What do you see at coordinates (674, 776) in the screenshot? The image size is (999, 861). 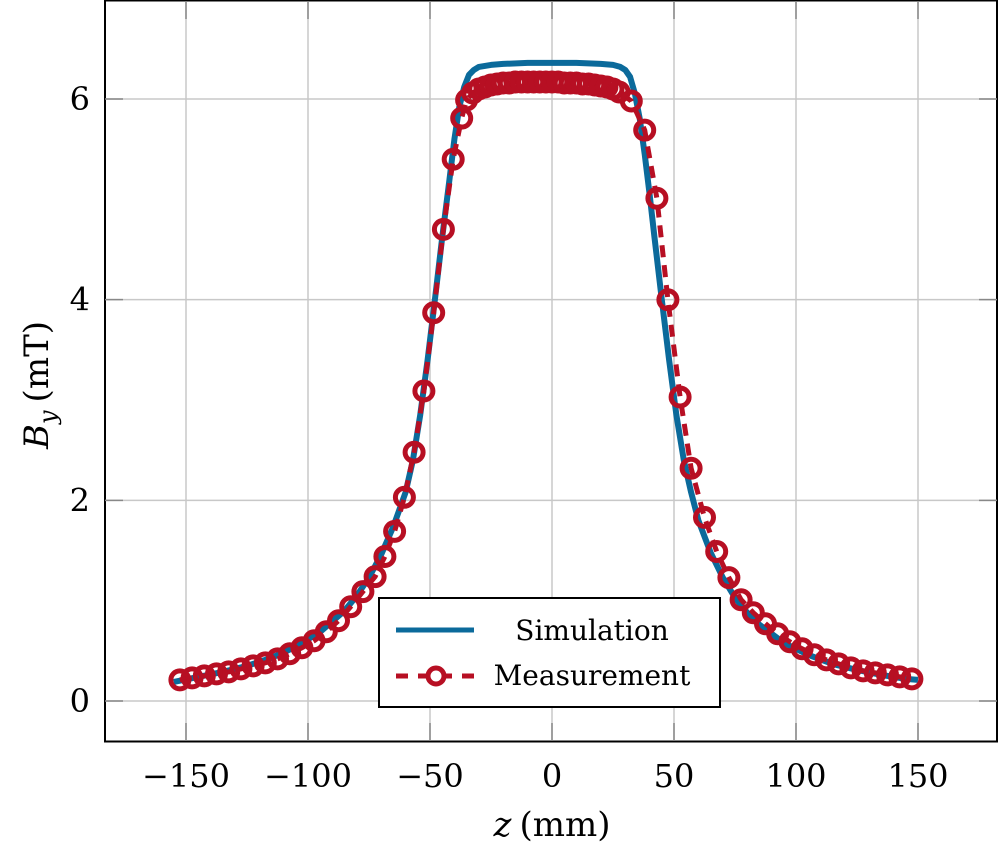 I see `x-tick-label: 50` at bounding box center [674, 776].